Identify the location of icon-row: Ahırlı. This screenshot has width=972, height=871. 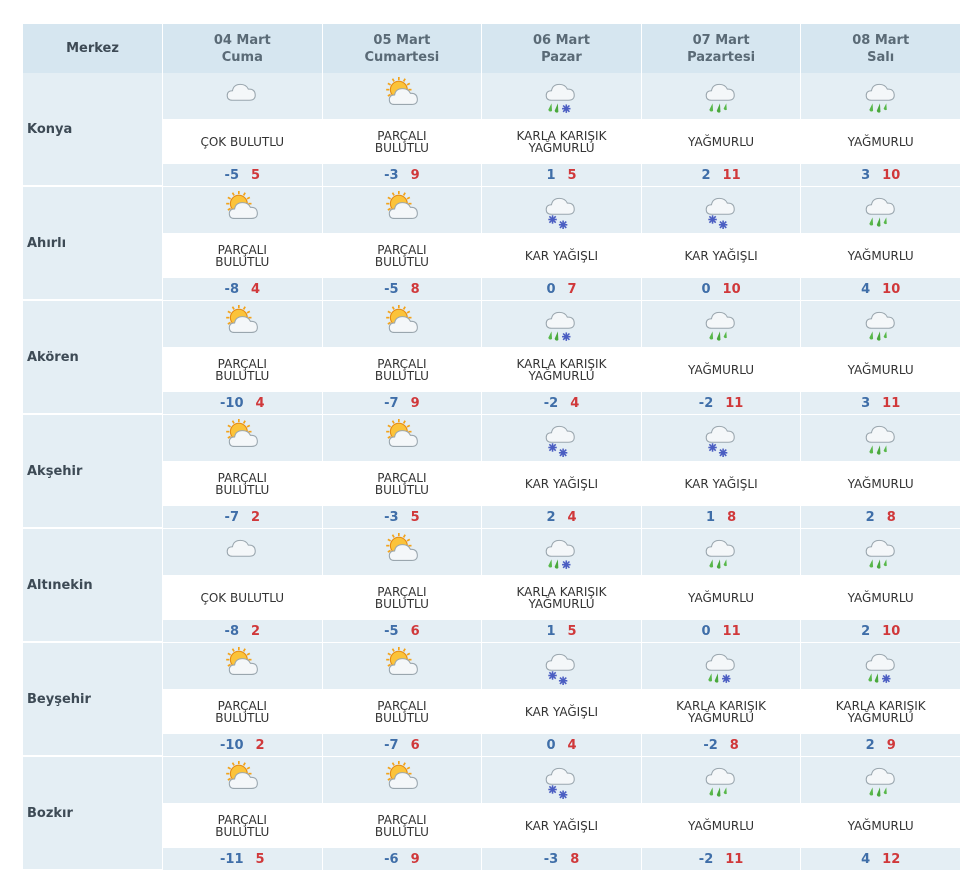
(492, 244).